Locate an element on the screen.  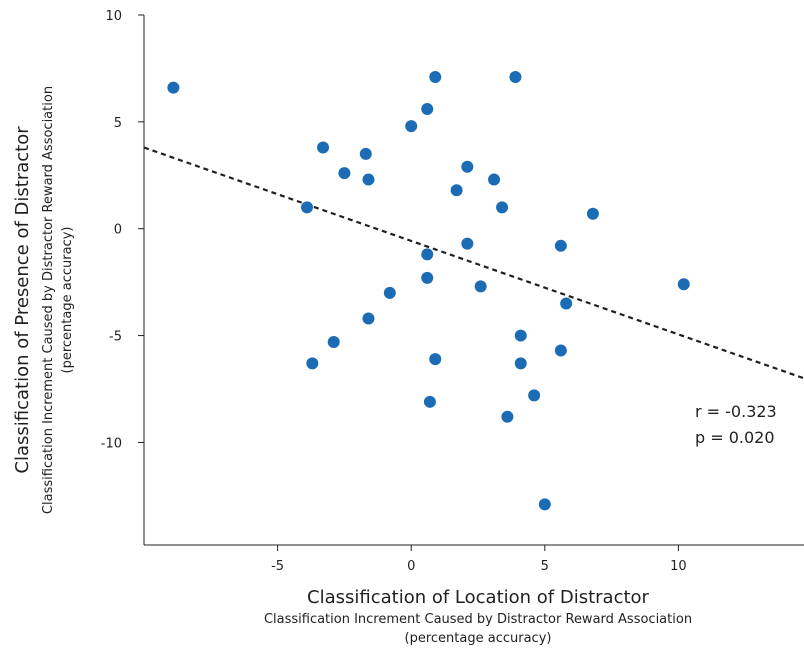
x-tick-label: 5 is located at coordinates (545, 566).